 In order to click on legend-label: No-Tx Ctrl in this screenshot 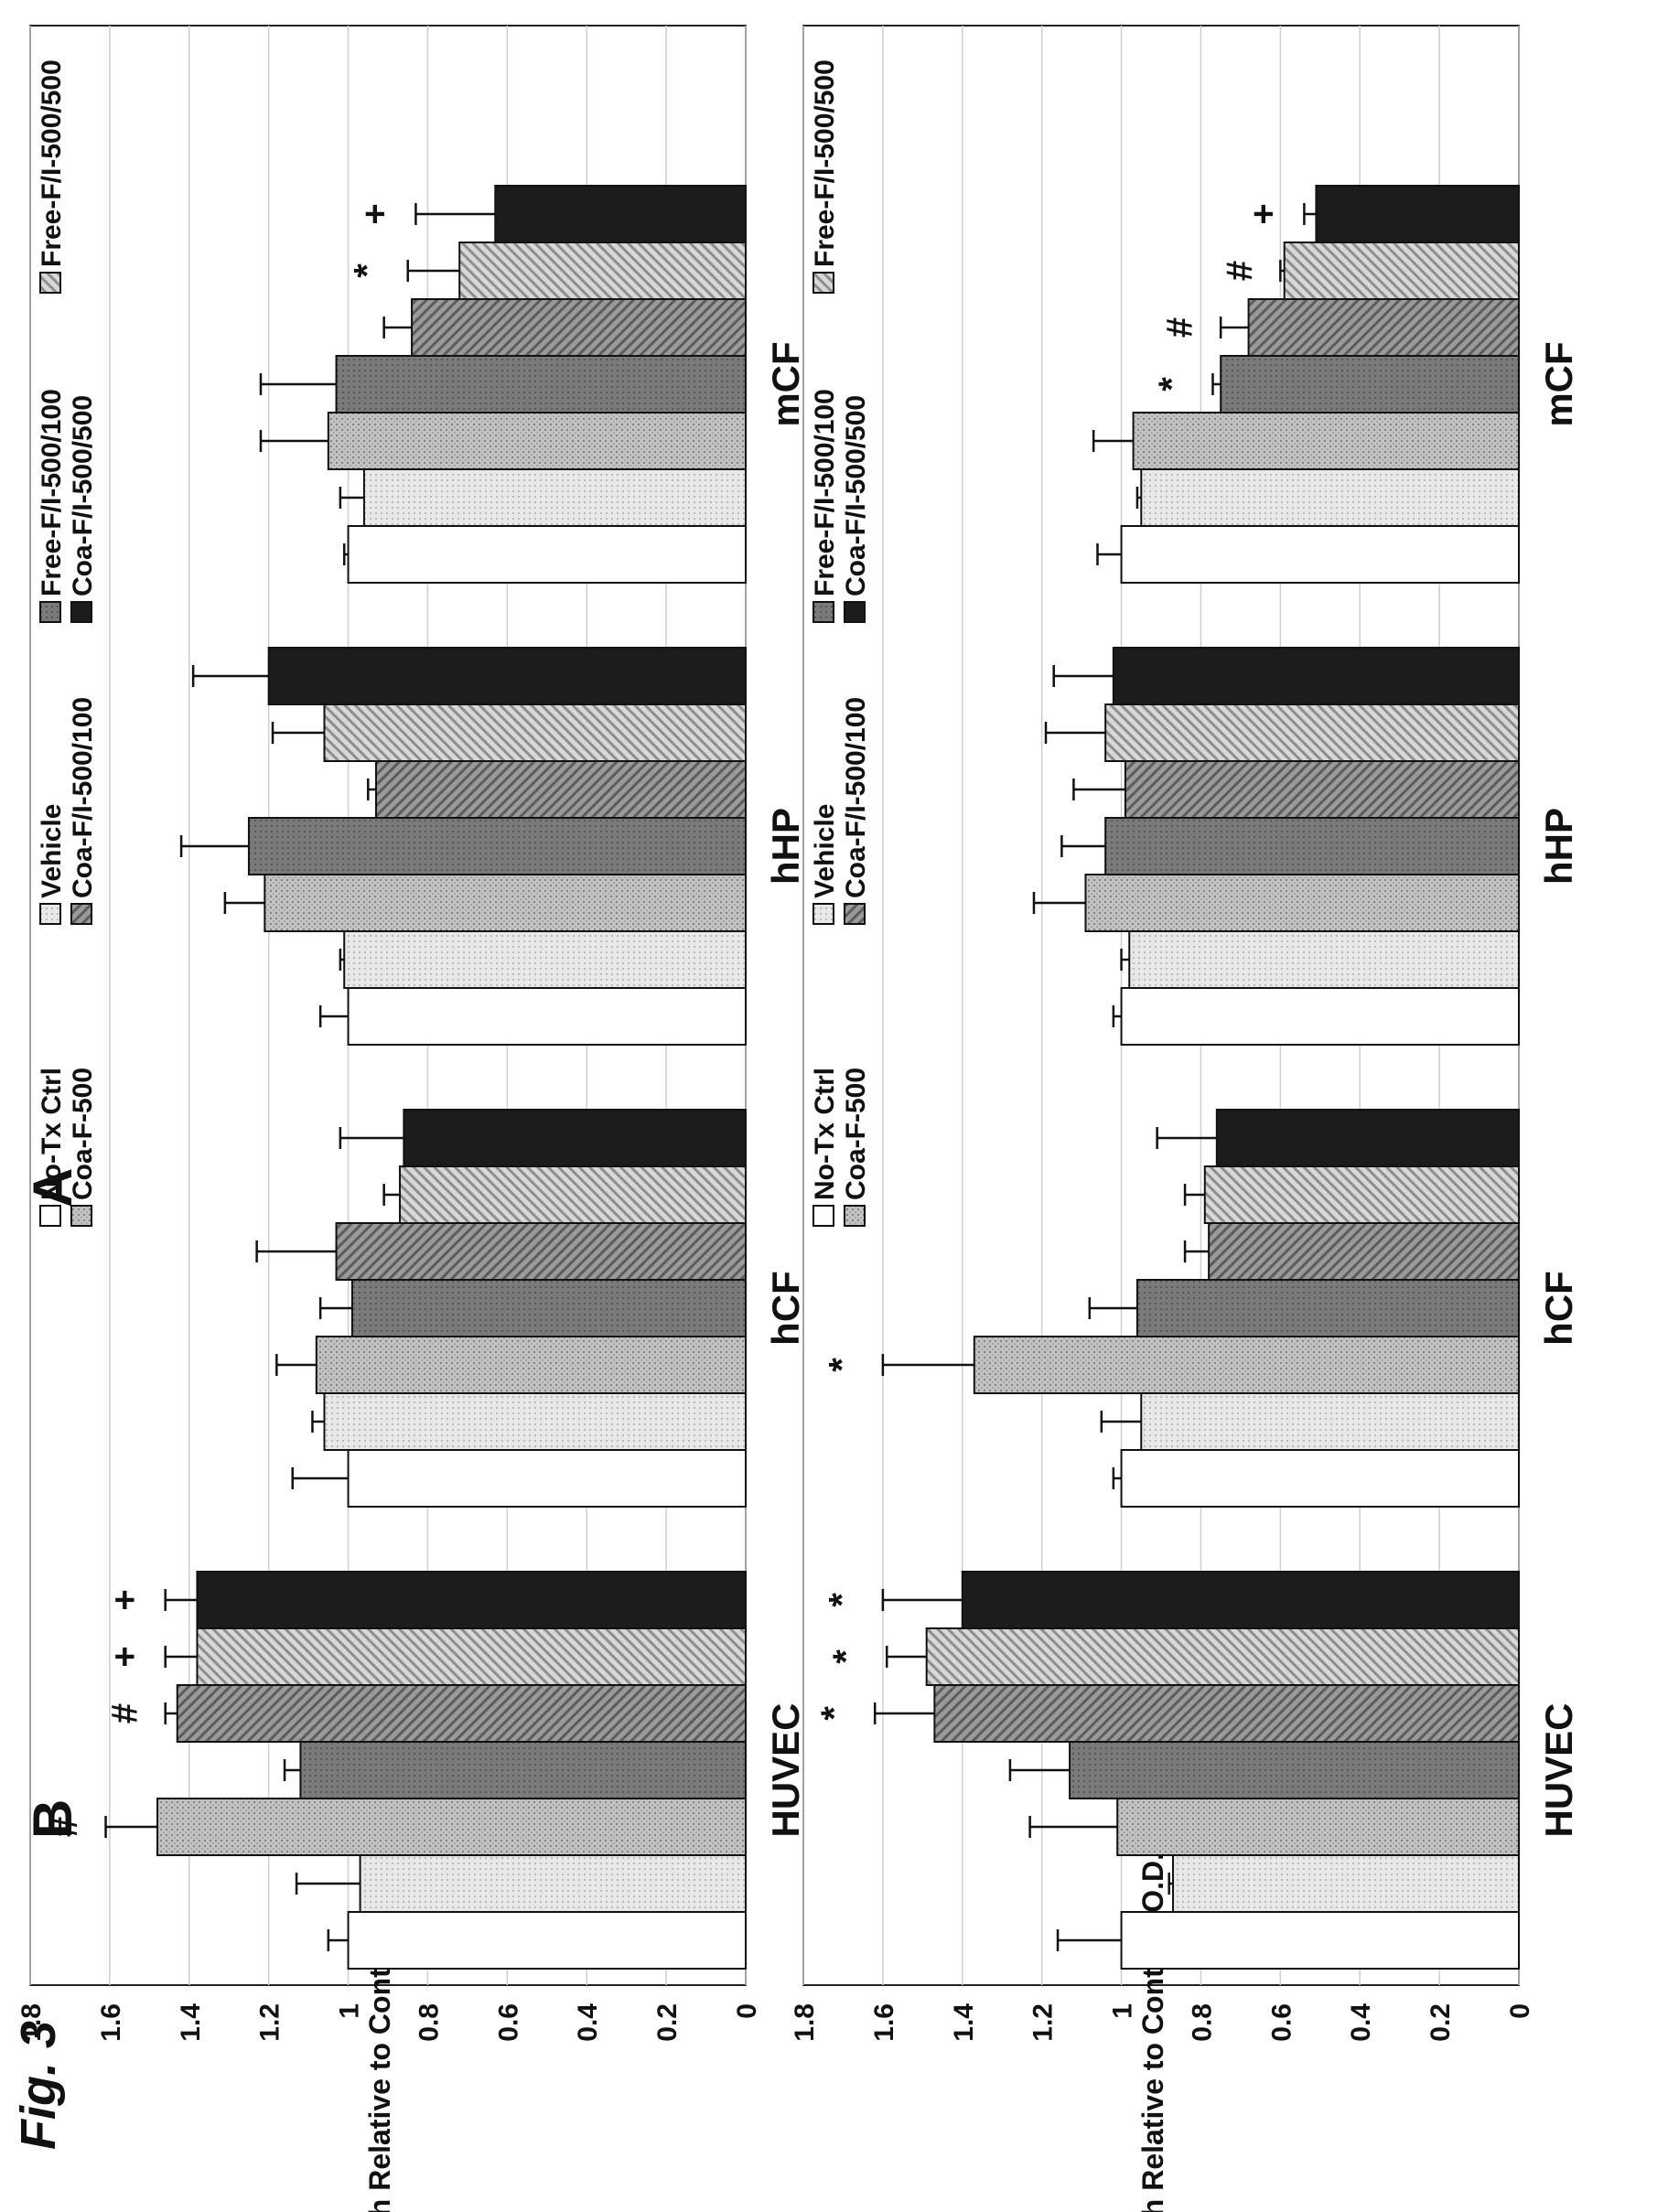, I will do `click(52, 1134)`.